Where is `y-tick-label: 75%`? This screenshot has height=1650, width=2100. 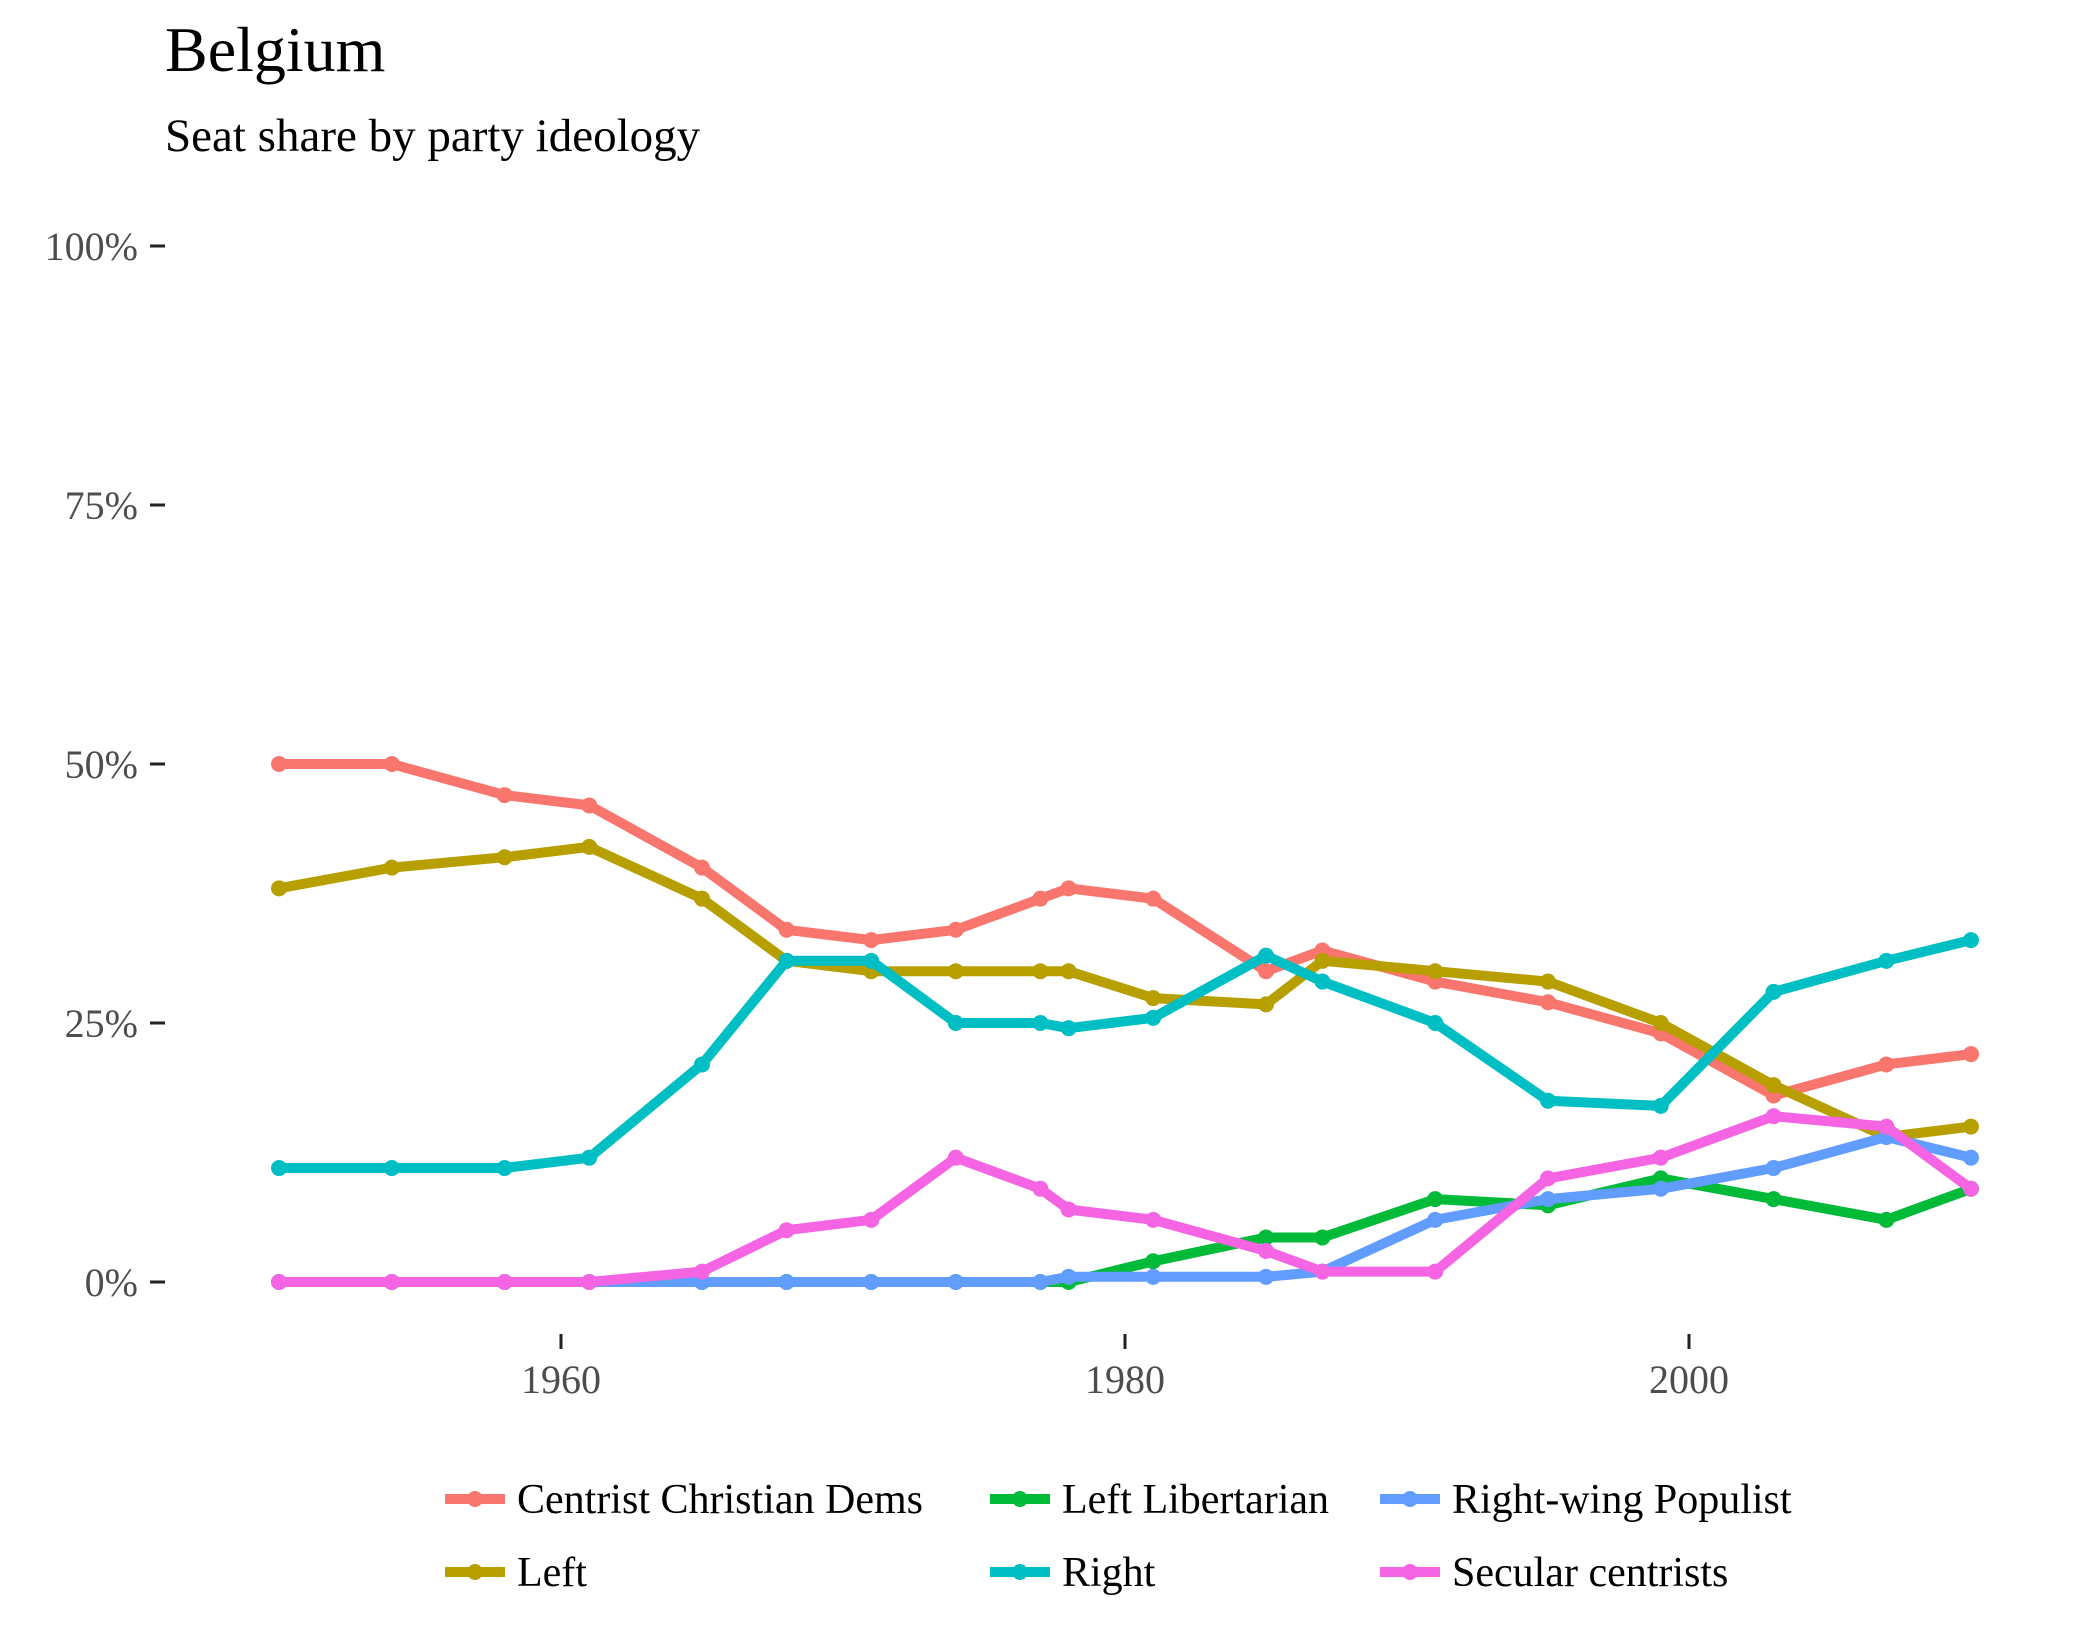
y-tick-label: 75% is located at coordinates (101, 505).